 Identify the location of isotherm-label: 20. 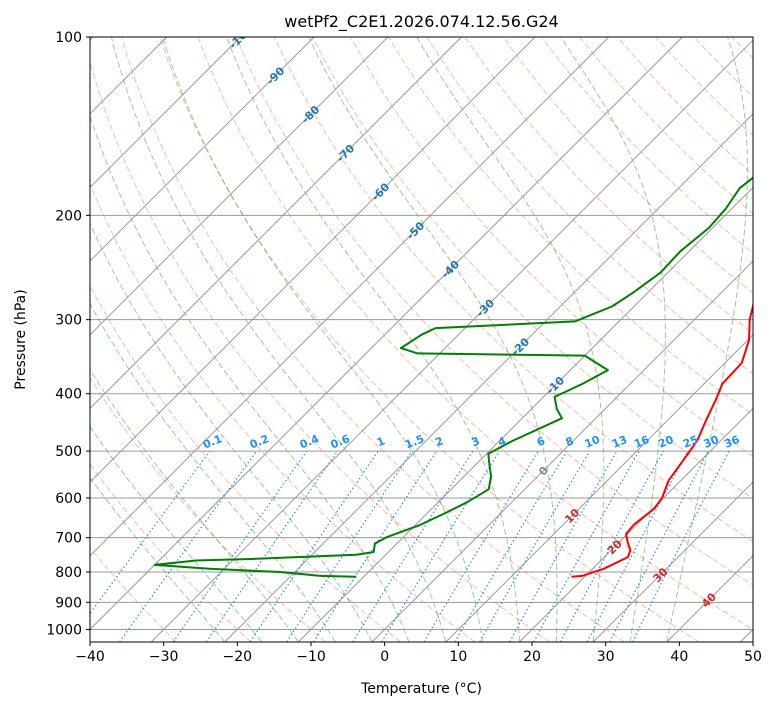
(615, 547).